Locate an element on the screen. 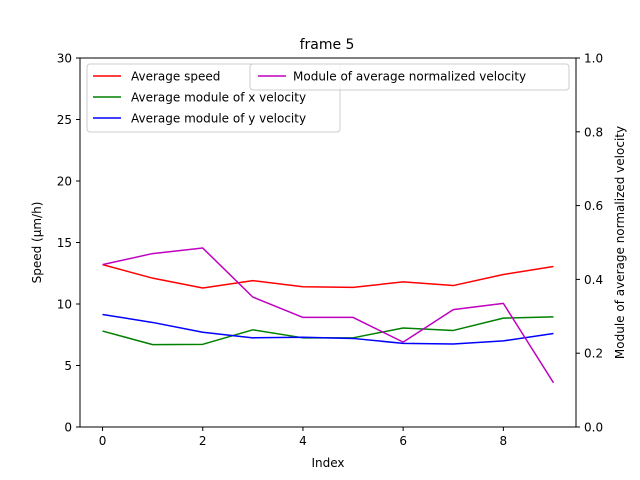  right-y-tick-label: 0.4 is located at coordinates (593, 280).